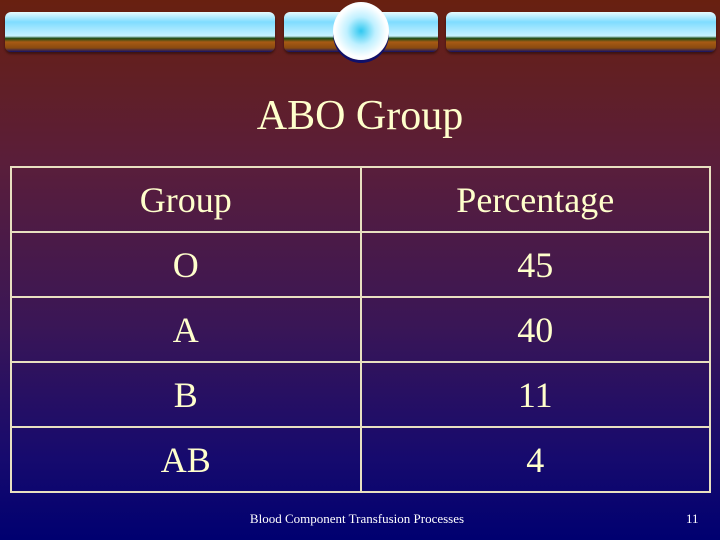 This screenshot has width=720, height=540. What do you see at coordinates (186, 329) in the screenshot?
I see `cell-group: A` at bounding box center [186, 329].